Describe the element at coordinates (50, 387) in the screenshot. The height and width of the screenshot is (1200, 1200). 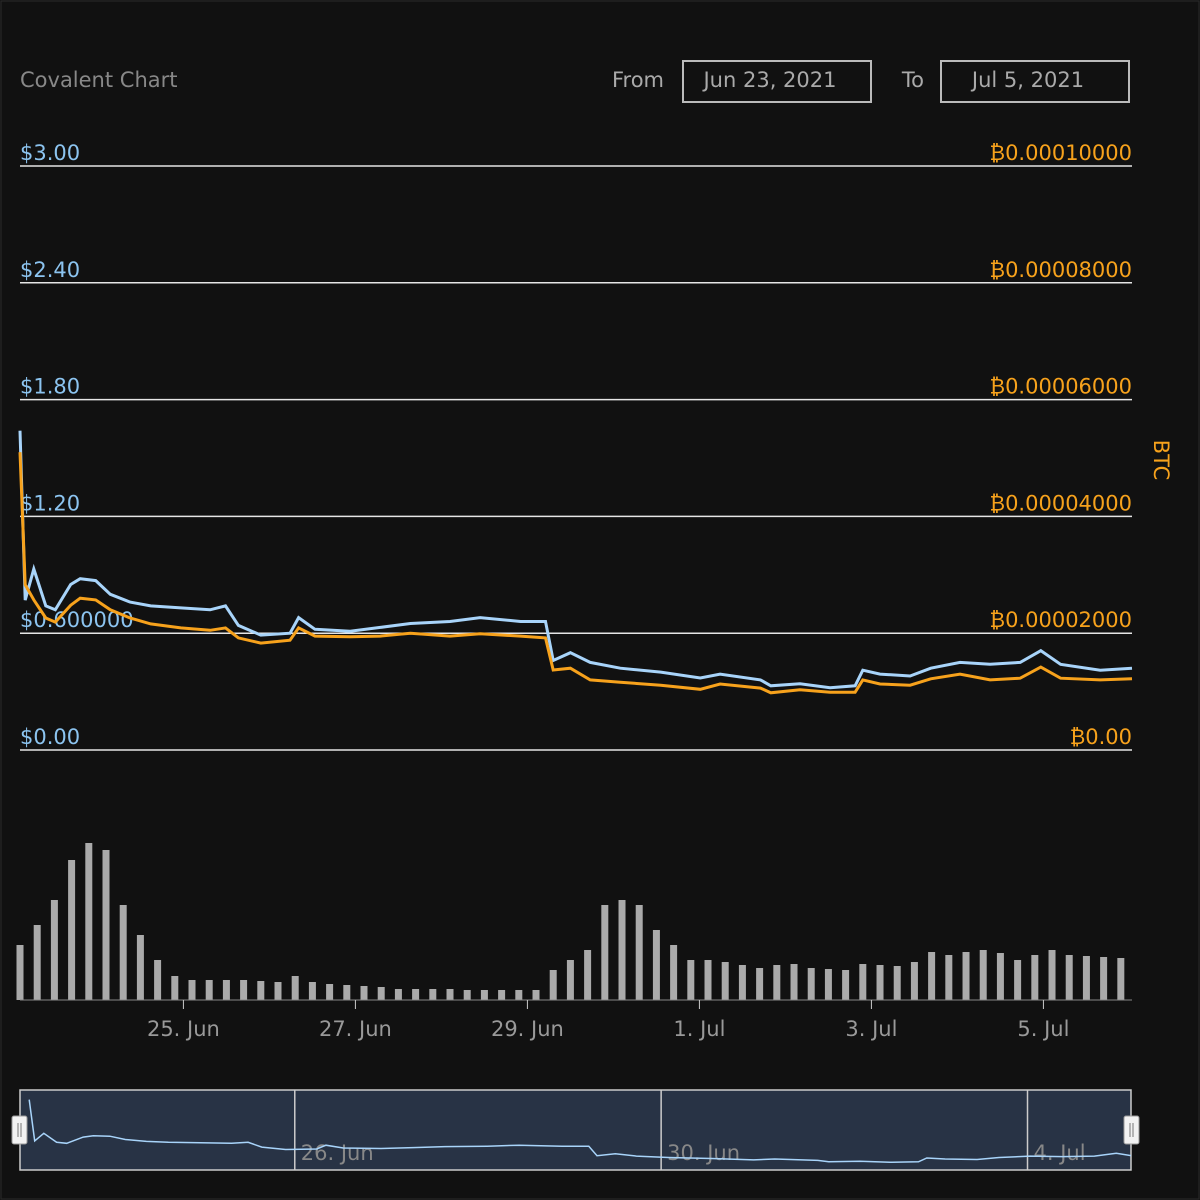
I see `y-tick-label: $1.80` at that location.